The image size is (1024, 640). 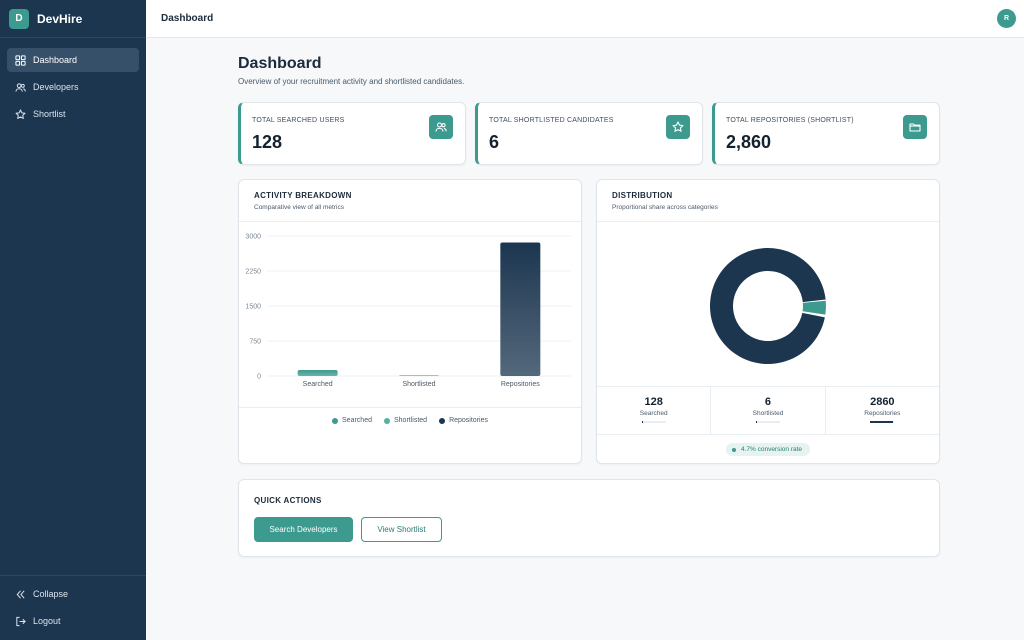 I want to click on sidebar-footer: Collapse Logout, so click(x=73, y=607).